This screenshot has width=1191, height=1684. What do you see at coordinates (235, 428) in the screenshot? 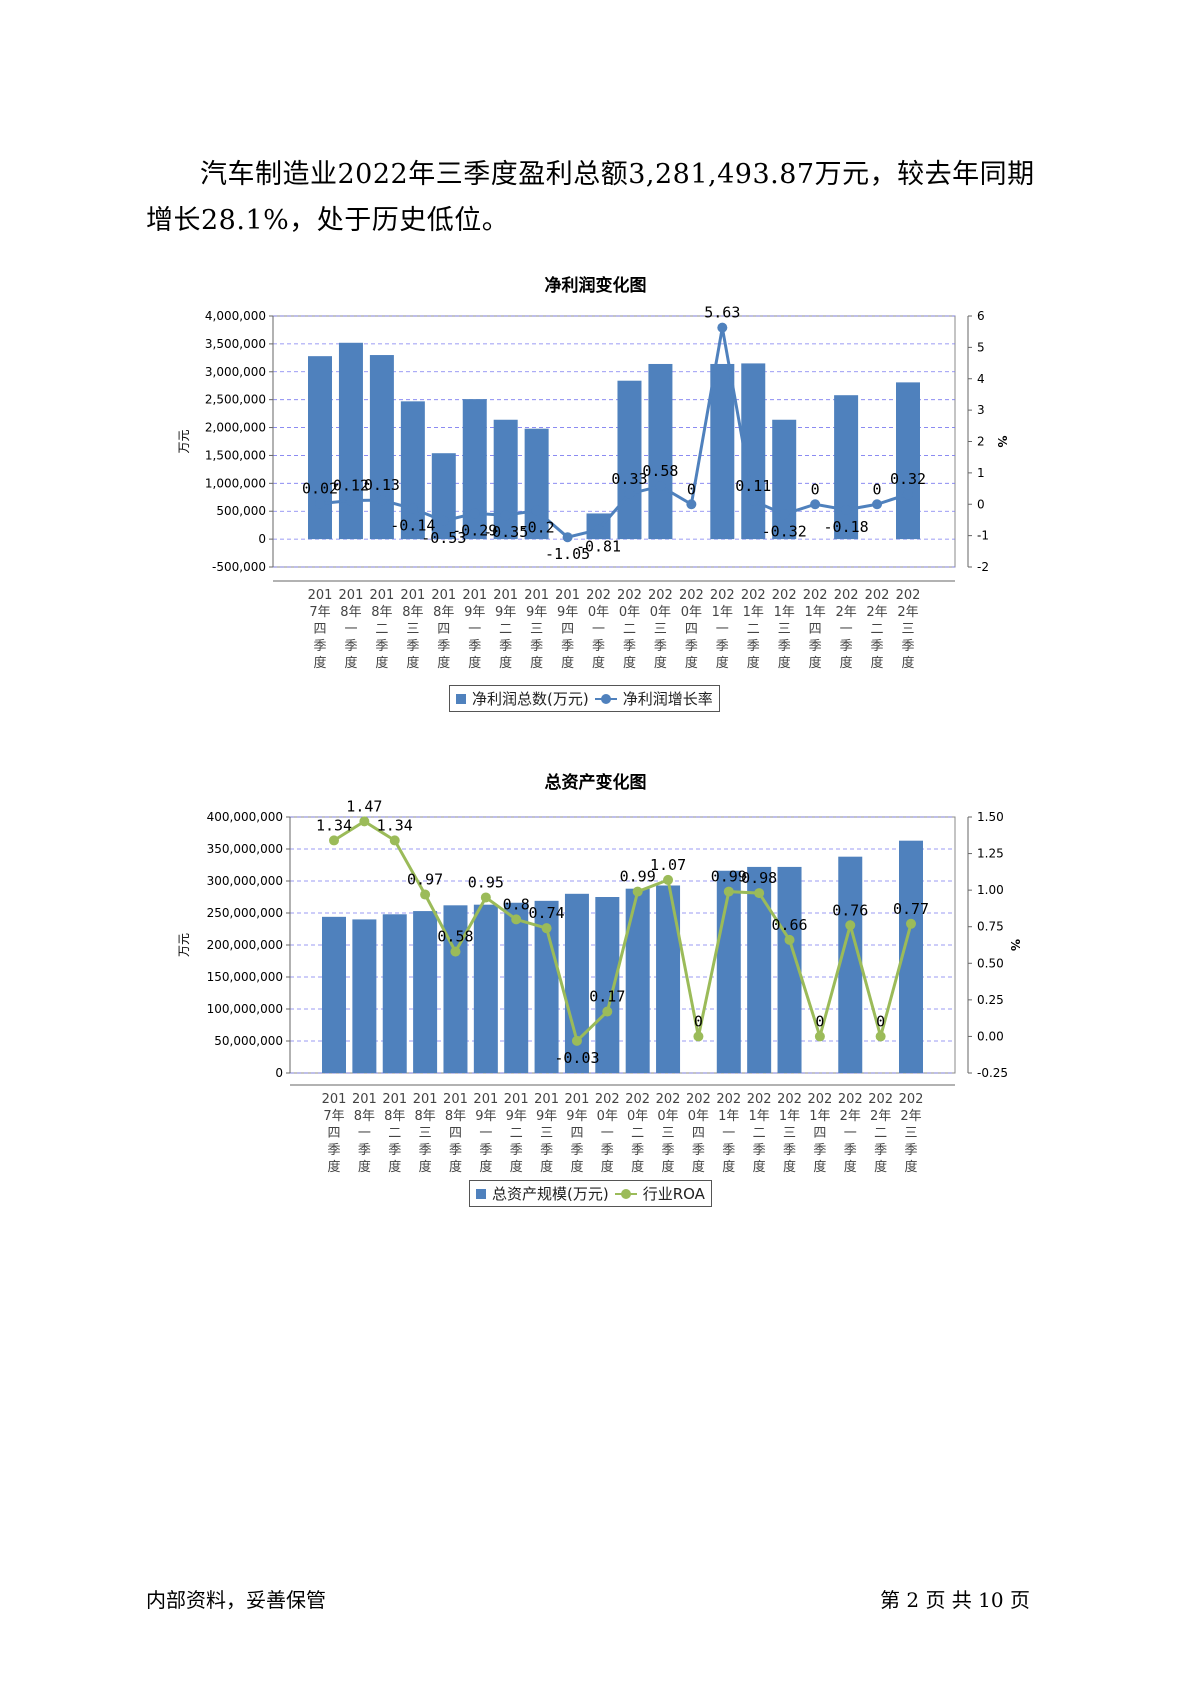
I see `y-tick-label: 2,000,000` at bounding box center [235, 428].